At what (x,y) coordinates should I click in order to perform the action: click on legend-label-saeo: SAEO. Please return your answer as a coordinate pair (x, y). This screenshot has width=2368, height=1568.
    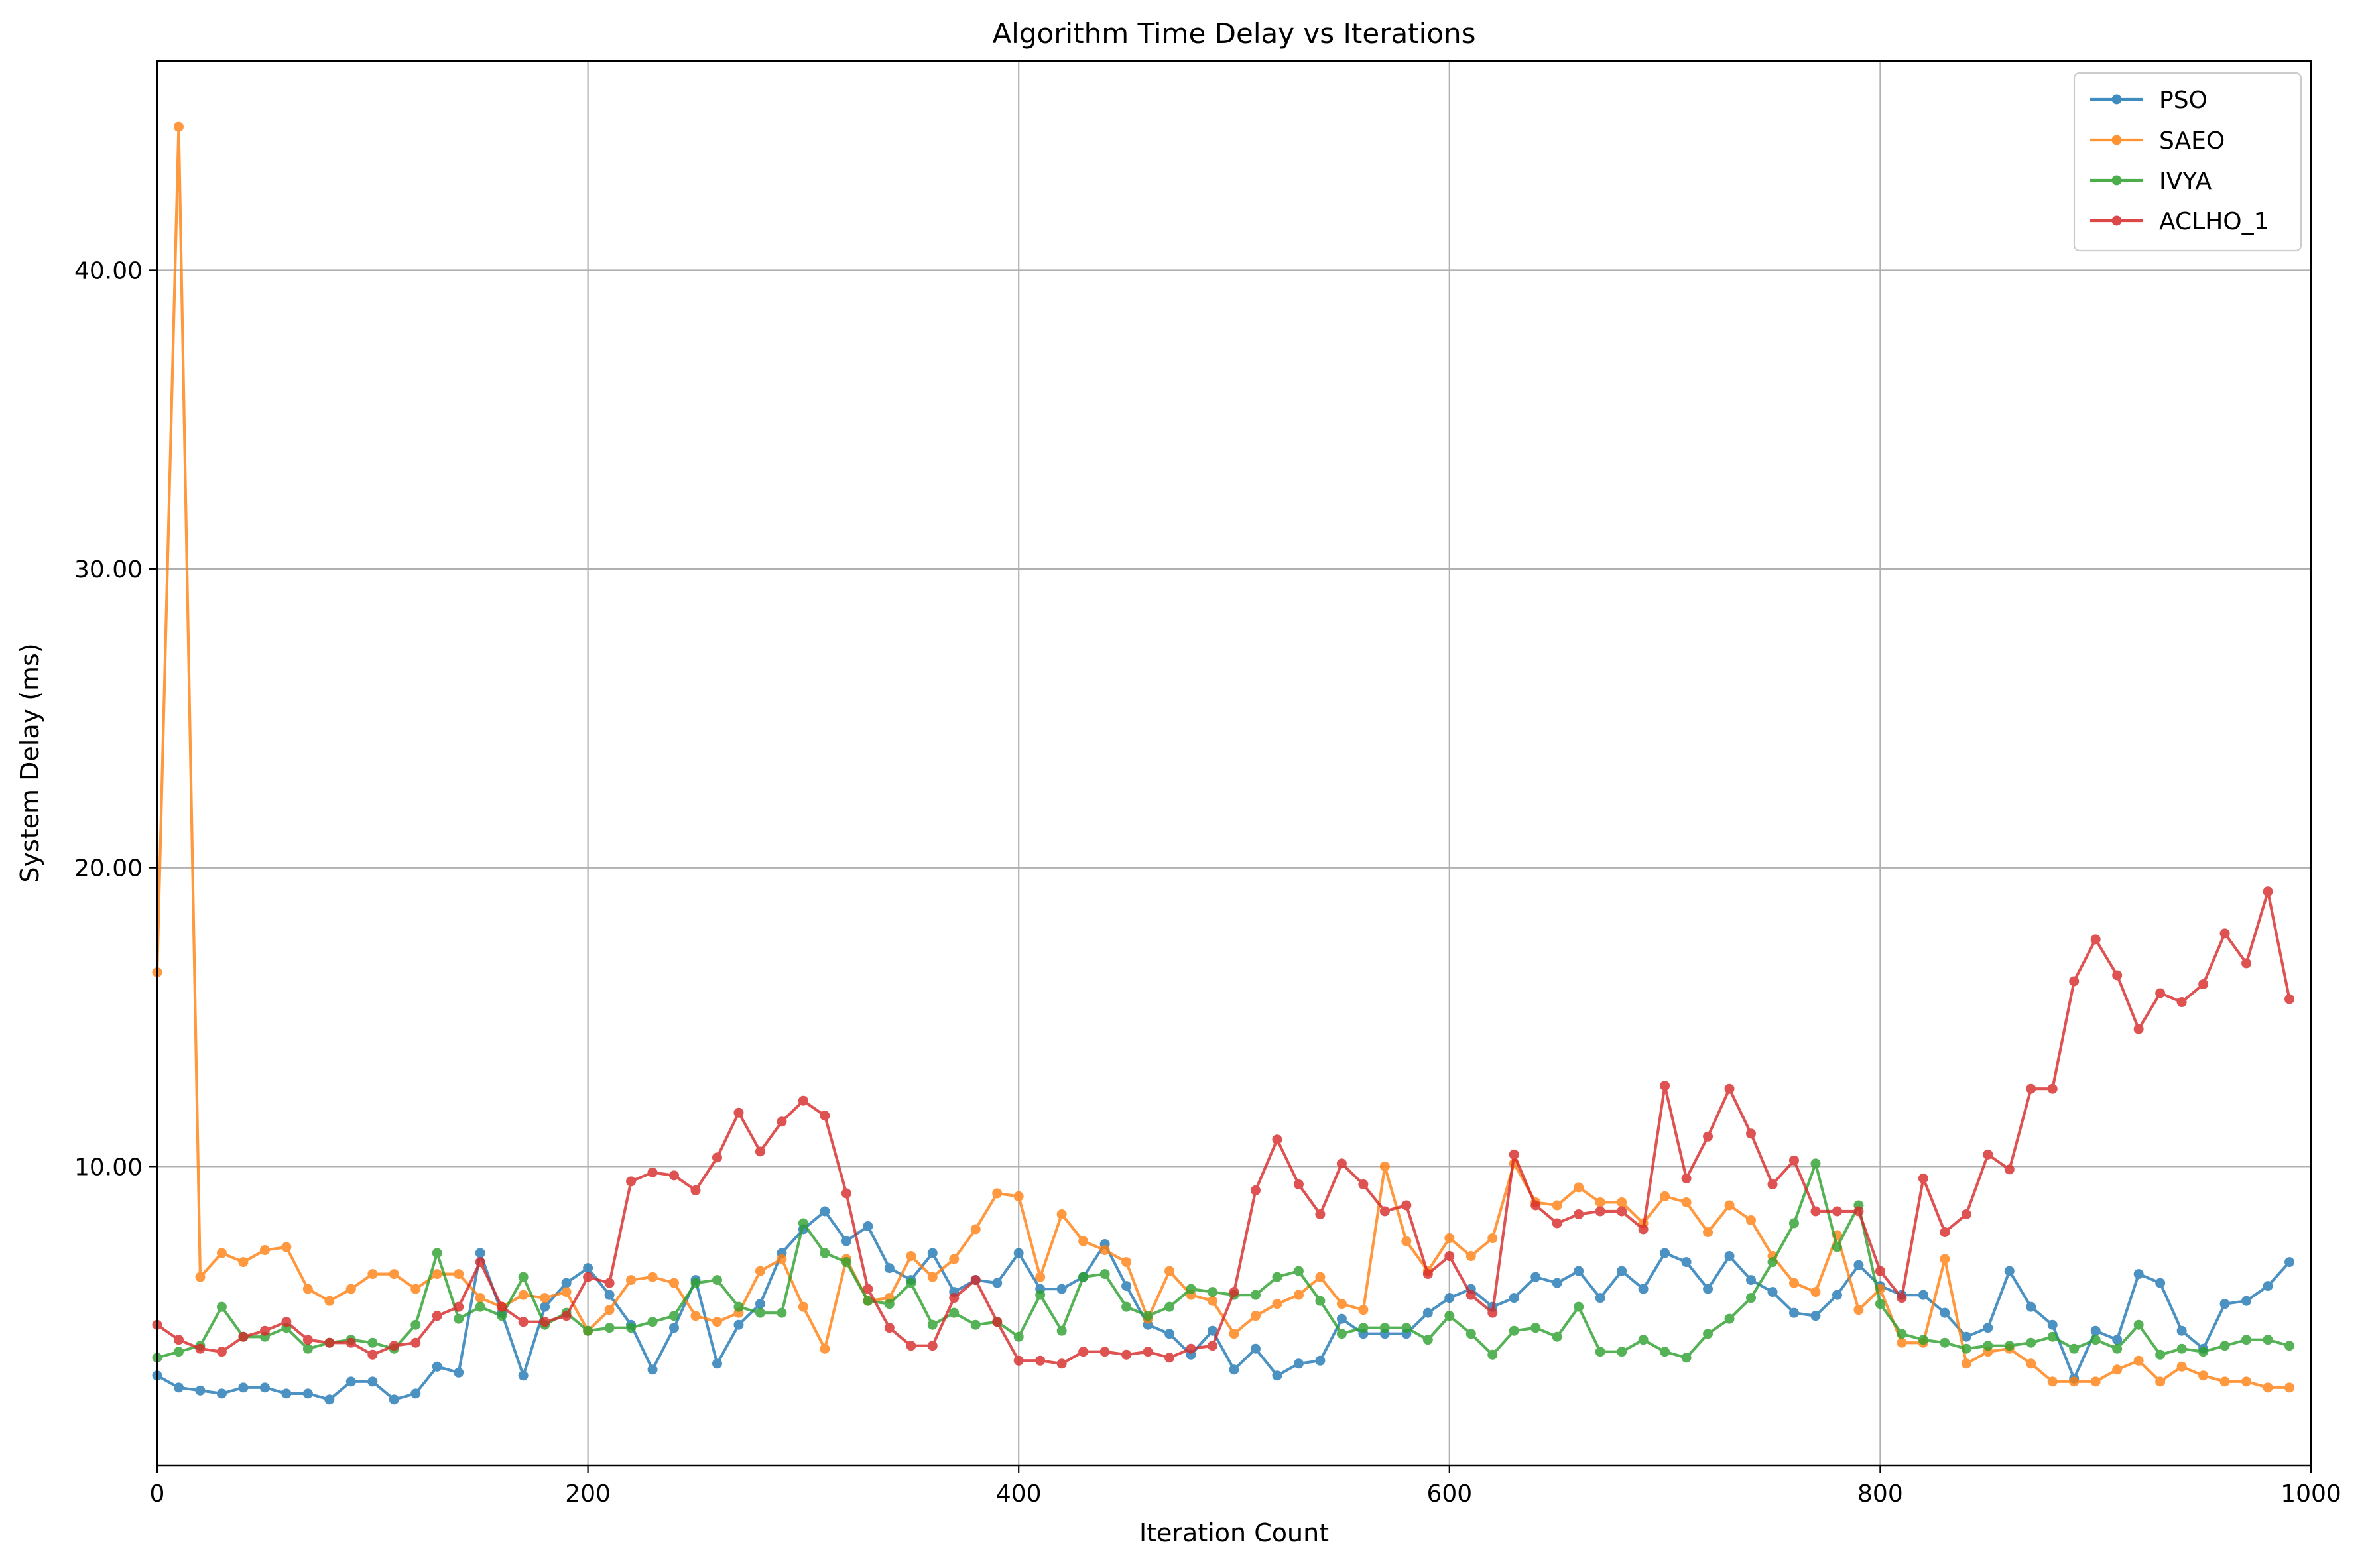
    Looking at the image, I should click on (2192, 140).